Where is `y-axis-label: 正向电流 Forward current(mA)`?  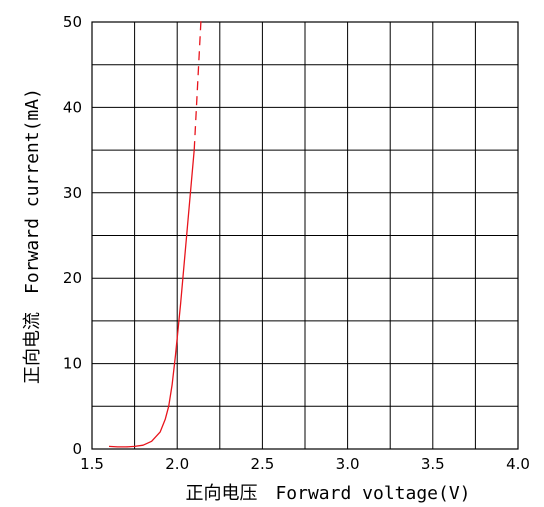 y-axis-label: 正向电流 Forward current(mA) is located at coordinates (32, 236).